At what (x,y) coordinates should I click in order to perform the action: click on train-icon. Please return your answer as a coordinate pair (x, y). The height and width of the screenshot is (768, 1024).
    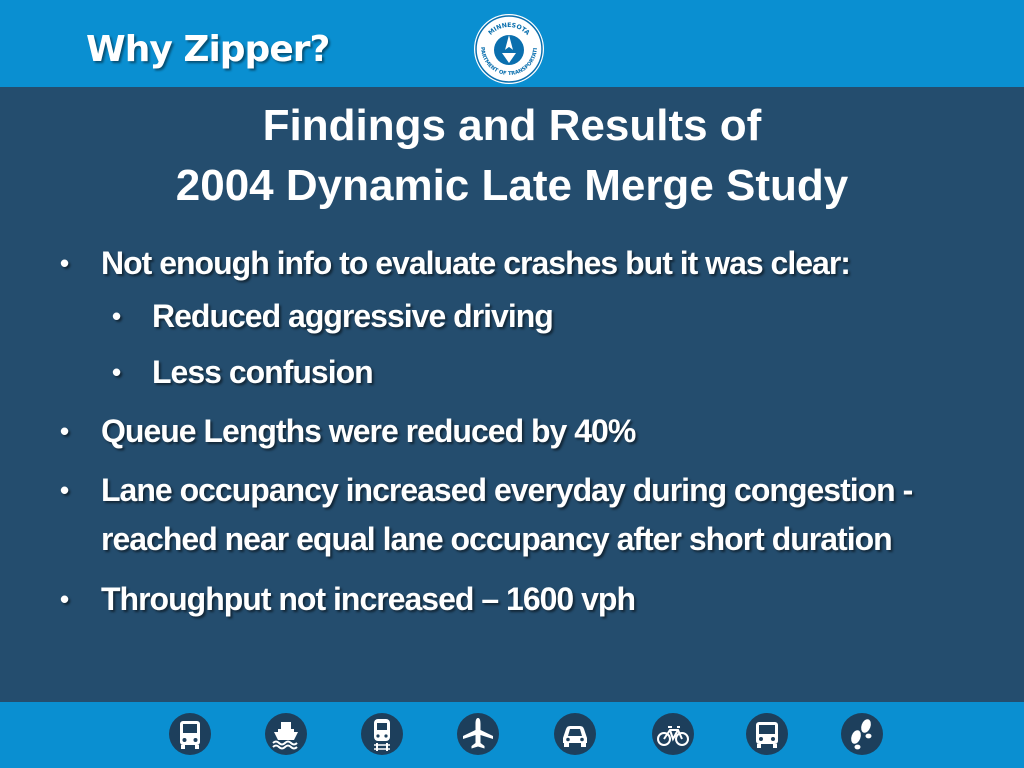
    Looking at the image, I should click on (382, 734).